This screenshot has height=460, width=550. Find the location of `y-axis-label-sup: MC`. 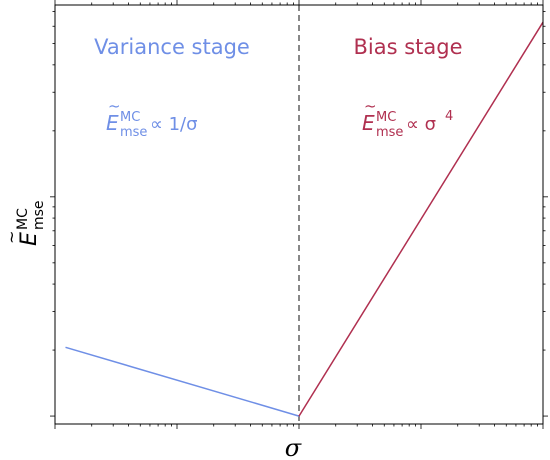

y-axis-label-sup: MC is located at coordinates (23, 219).